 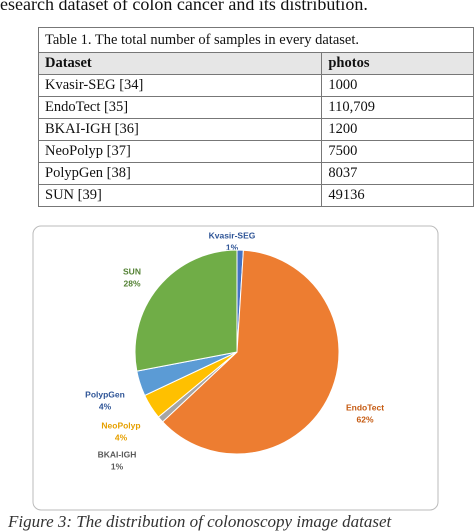 I want to click on table-row: SUN [39] 49136, so click(x=255, y=195).